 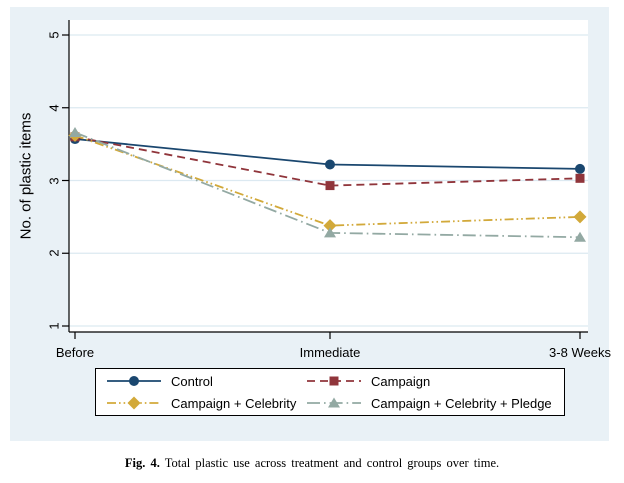 What do you see at coordinates (75, 352) in the screenshot?
I see `x-tick-label: Before` at bounding box center [75, 352].